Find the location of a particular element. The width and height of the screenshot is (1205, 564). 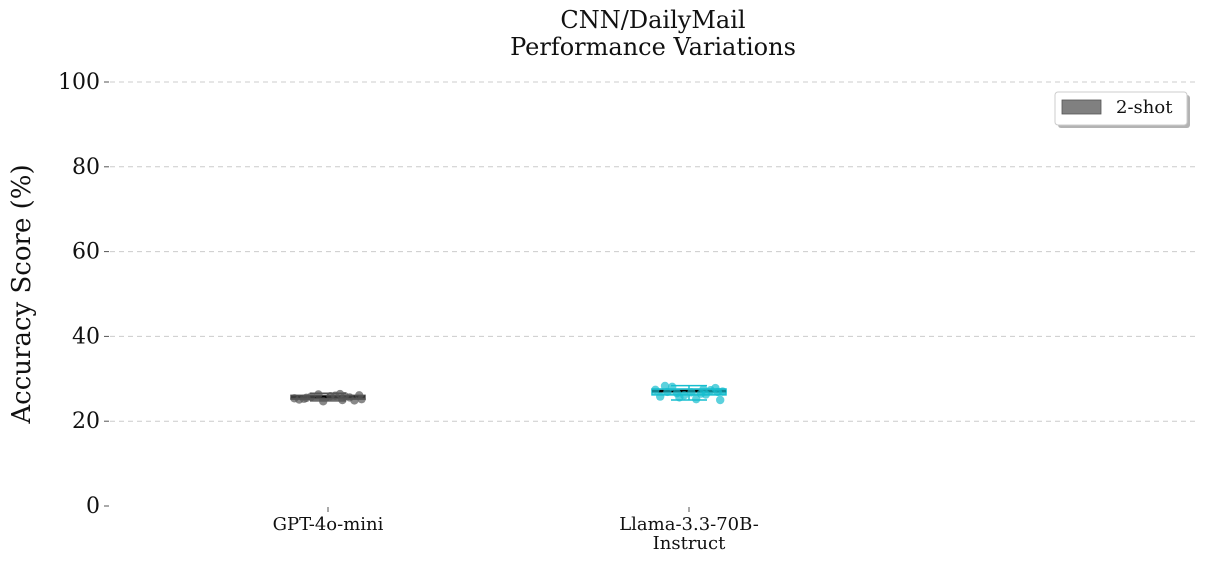

x-axis: GPT-4o-mini Llama-3.3-70B-Instruct is located at coordinates (516, 530).